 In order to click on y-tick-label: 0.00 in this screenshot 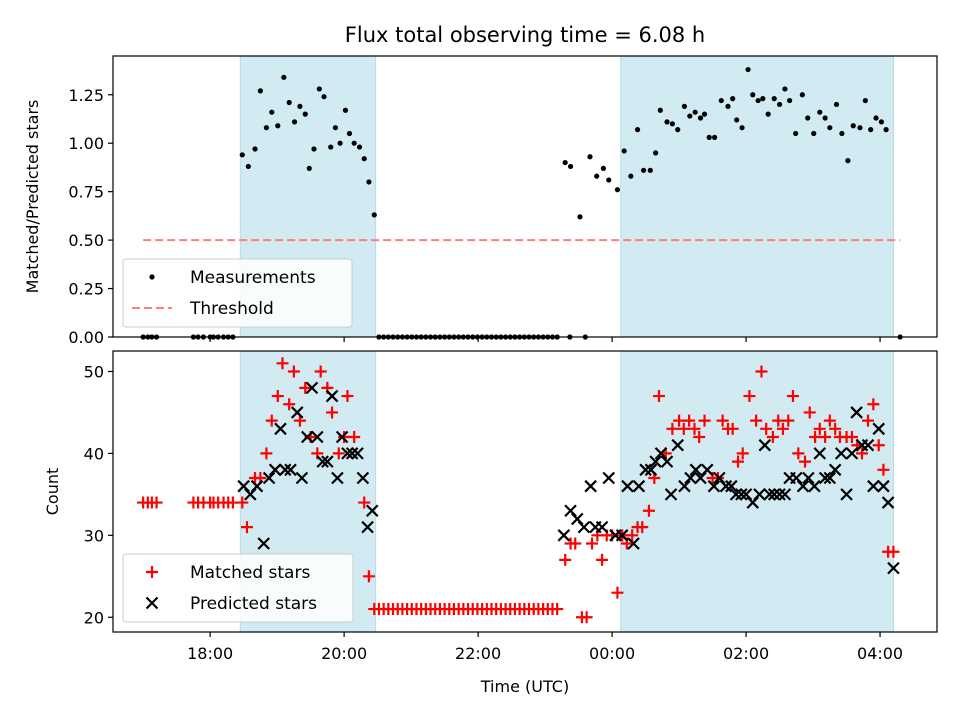, I will do `click(86, 337)`.